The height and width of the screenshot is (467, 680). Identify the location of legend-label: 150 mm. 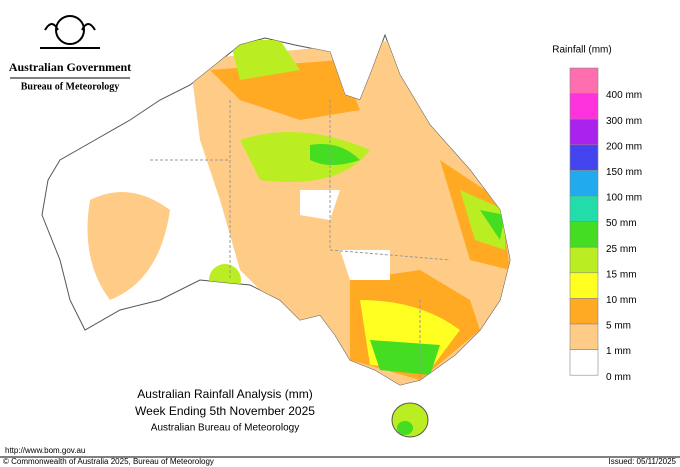
(624, 172).